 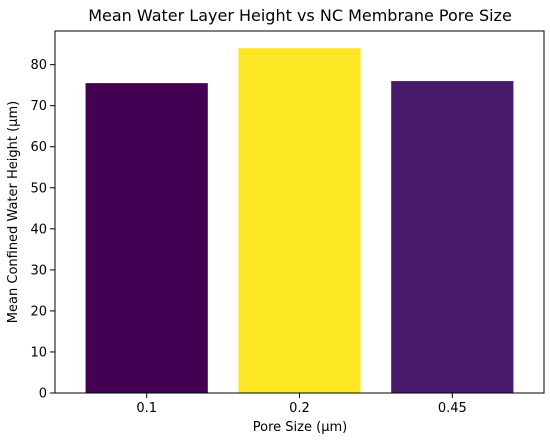 What do you see at coordinates (299, 408) in the screenshot?
I see `x-tick-label: 0.2` at bounding box center [299, 408].